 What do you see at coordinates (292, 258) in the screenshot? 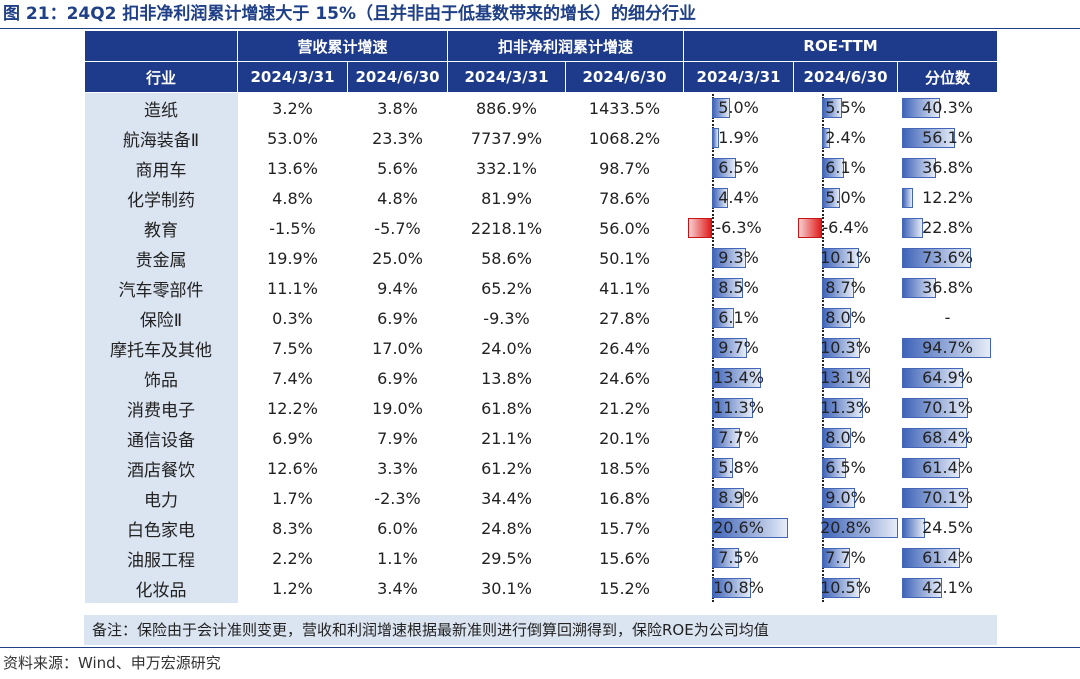
I see `rev-q1-cell: 19.9%` at bounding box center [292, 258].